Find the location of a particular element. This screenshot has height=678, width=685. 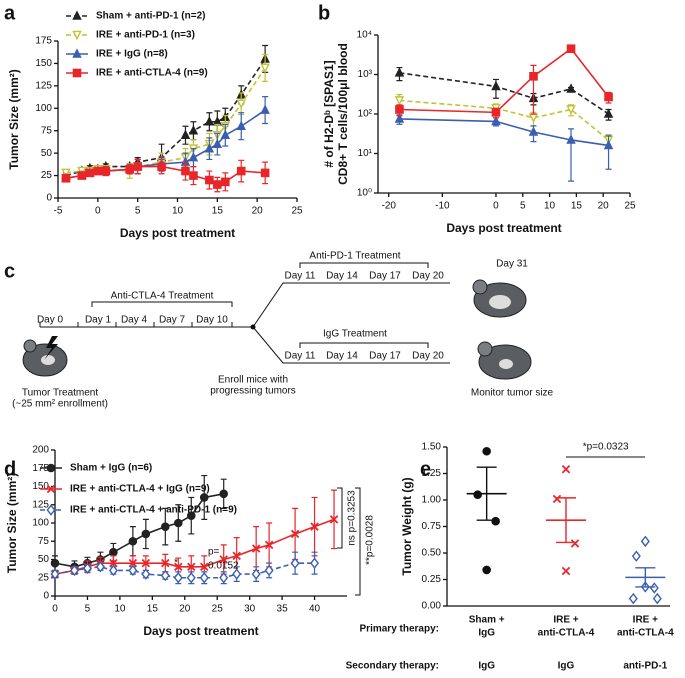

note: progressing tumors is located at coordinates (253, 391).